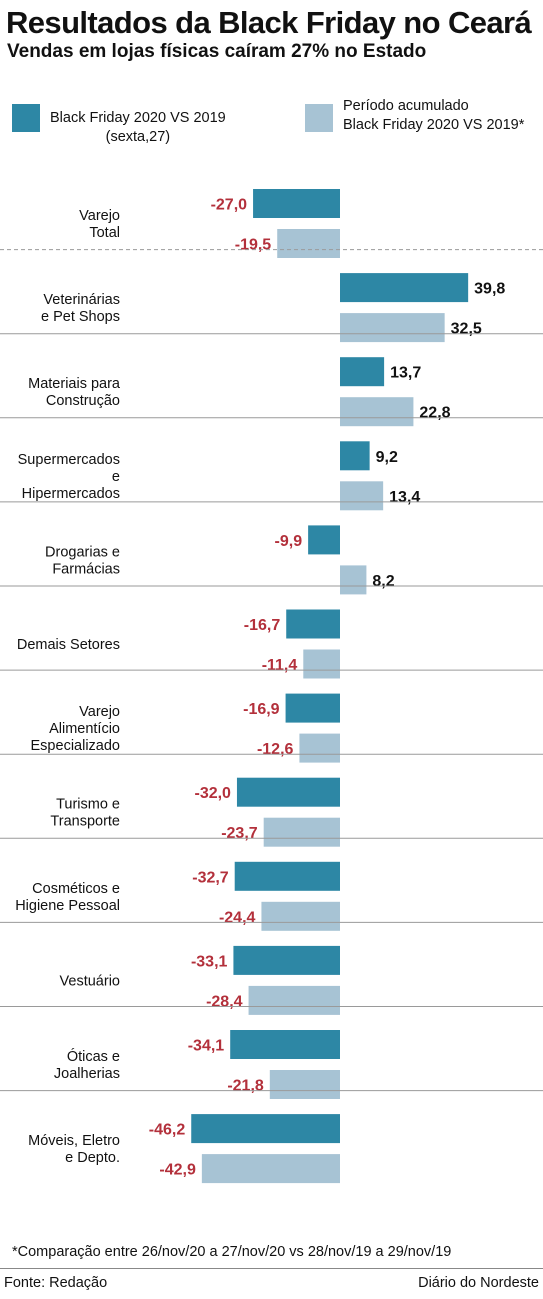 Image resolution: width=543 pixels, height=1299 pixels. I want to click on data-label: 22,8, so click(434, 413).